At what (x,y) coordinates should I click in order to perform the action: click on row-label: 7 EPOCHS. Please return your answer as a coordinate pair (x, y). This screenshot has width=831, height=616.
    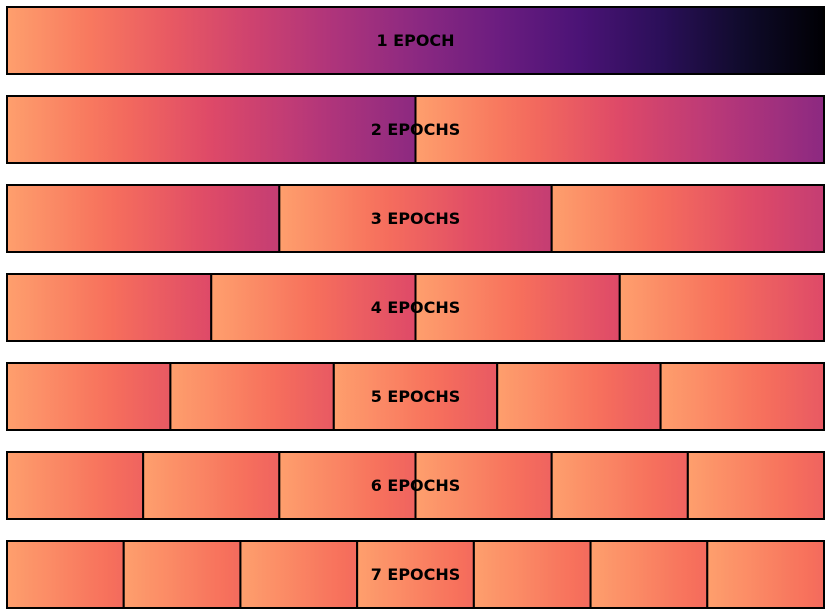
    Looking at the image, I should click on (416, 574).